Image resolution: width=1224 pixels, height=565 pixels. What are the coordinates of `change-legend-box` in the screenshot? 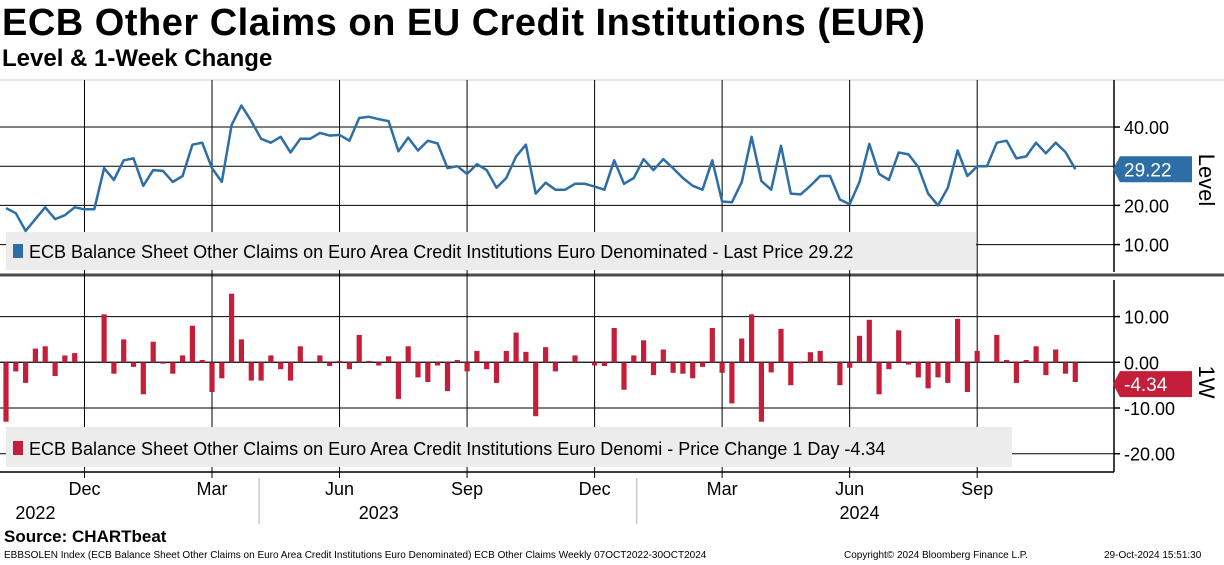 It's located at (509, 447).